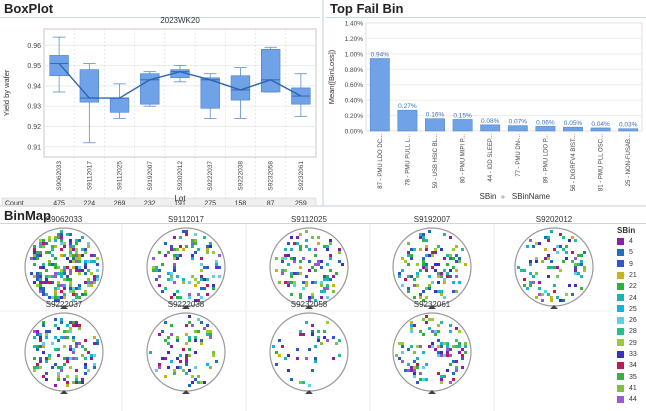  What do you see at coordinates (625, 253) in the screenshot?
I see `binmap-legend-item: 5` at bounding box center [625, 253].